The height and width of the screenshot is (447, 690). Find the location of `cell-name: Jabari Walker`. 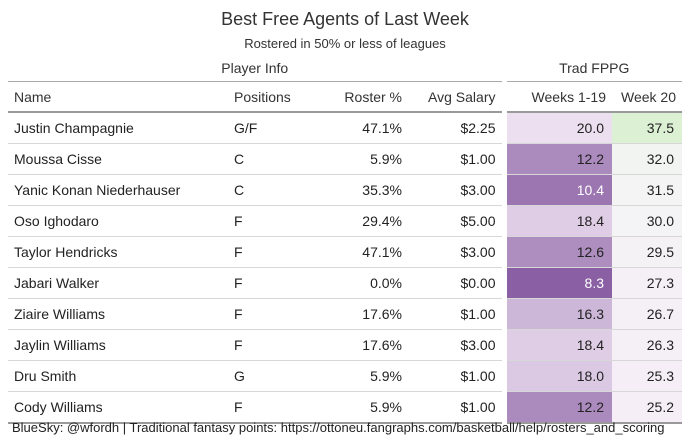

cell-name: Jabari Walker is located at coordinates (118, 283).